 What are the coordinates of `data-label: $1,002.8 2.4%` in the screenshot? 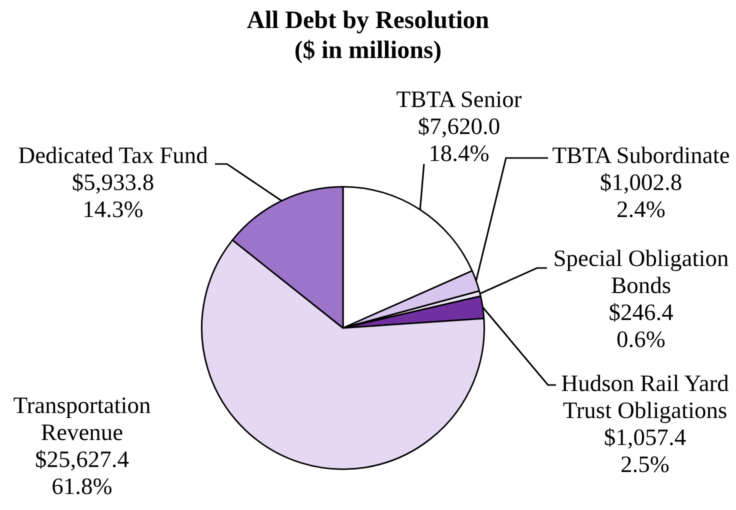 It's located at (641, 196).